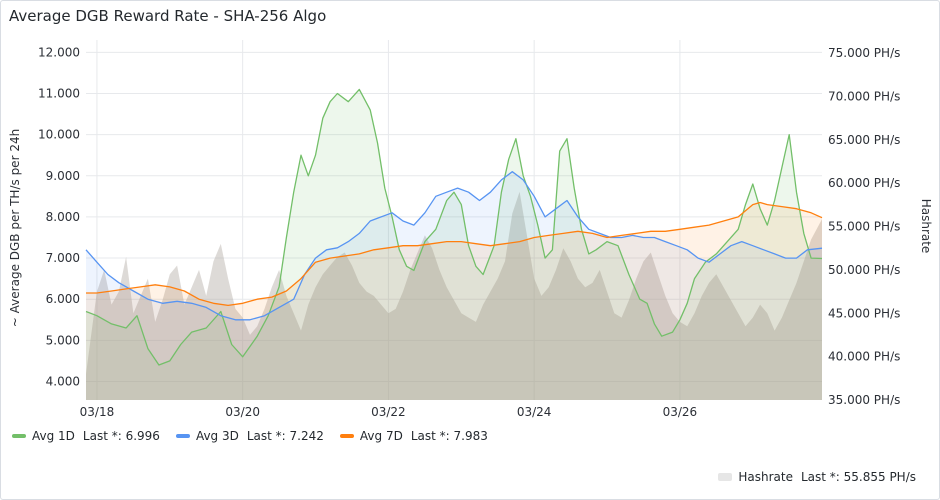 The height and width of the screenshot is (500, 940). What do you see at coordinates (217, 436) in the screenshot?
I see `legend-label: Avg 3D` at bounding box center [217, 436].